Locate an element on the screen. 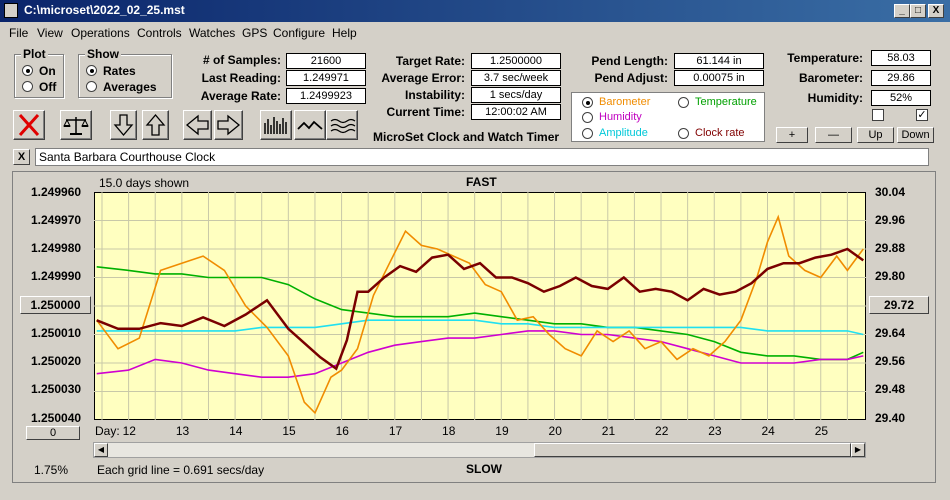 This screenshot has height=500, width=950. arrow-left-icon is located at coordinates (197, 125).